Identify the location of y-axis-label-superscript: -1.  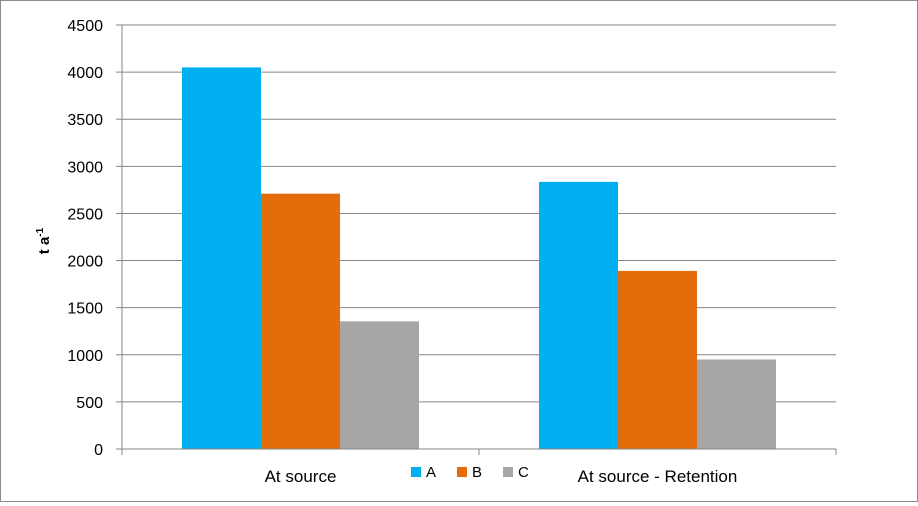
(40, 231).